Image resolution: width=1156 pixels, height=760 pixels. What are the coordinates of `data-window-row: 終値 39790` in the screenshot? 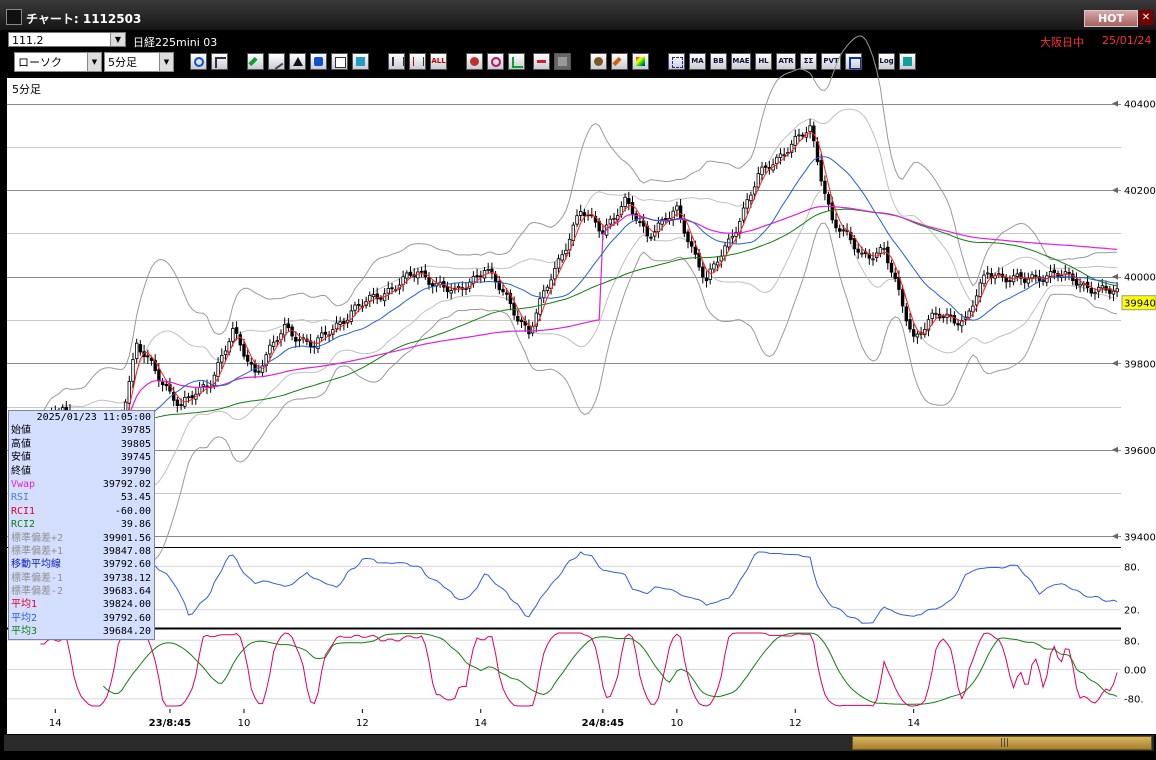 It's located at (81, 471).